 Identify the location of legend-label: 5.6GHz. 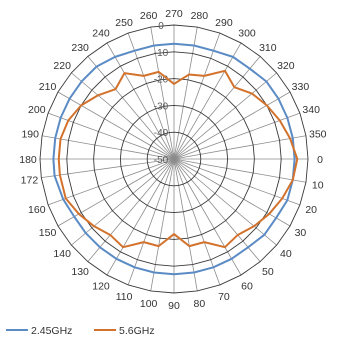
(137, 331).